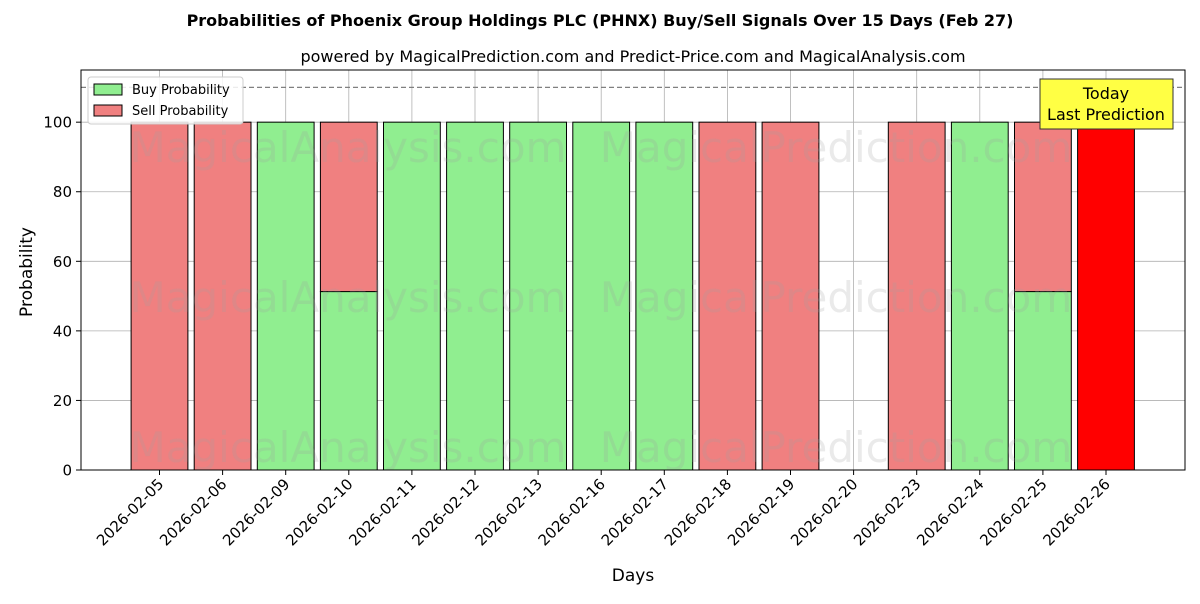 Image resolution: width=1200 pixels, height=604 pixels. What do you see at coordinates (67, 471) in the screenshot?
I see `y-tick-label: 0` at bounding box center [67, 471].